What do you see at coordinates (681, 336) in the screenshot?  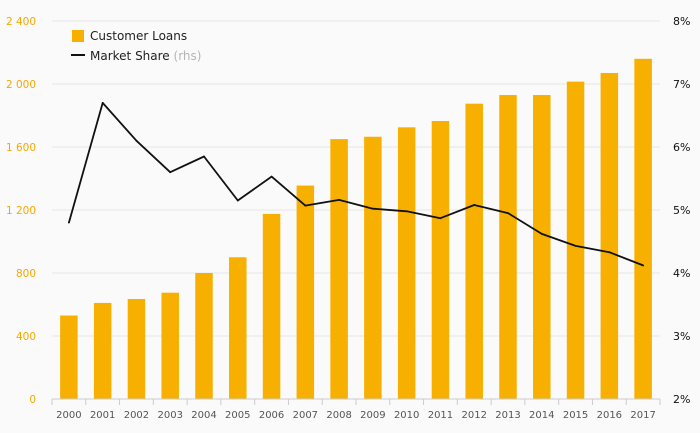 I see `right-axis-tick-label: 3%` at bounding box center [681, 336].